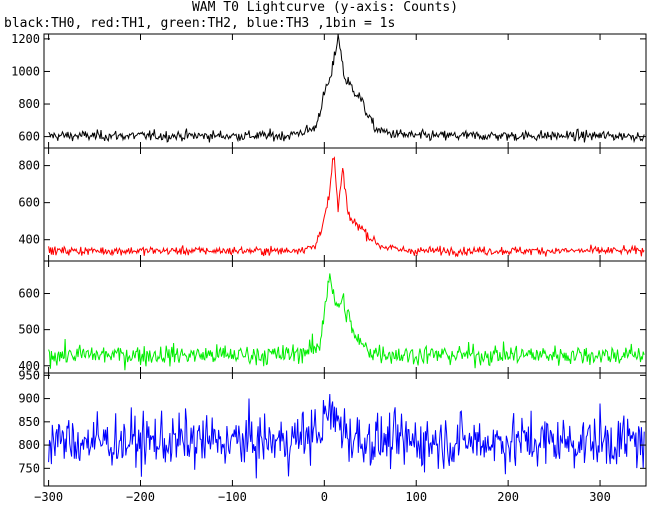 The image size is (650, 505). What do you see at coordinates (600, 497) in the screenshot?
I see `x-tick-label: 300` at bounding box center [600, 497].